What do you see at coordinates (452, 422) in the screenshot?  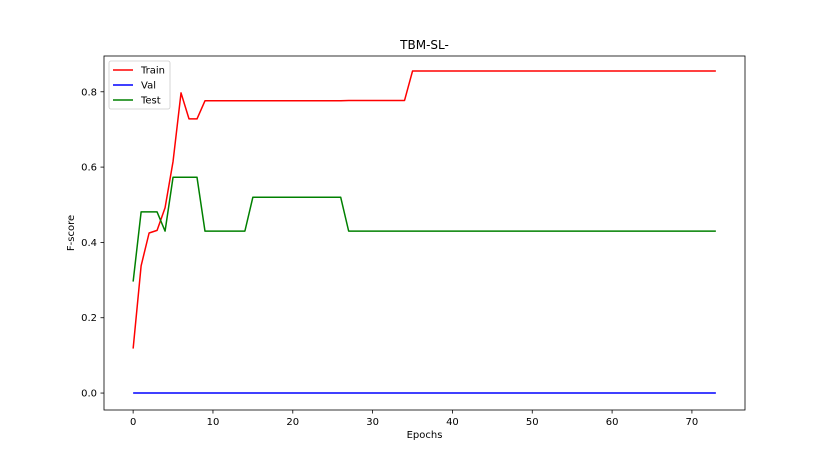 I see `x-tick-label: 40` at bounding box center [452, 422].